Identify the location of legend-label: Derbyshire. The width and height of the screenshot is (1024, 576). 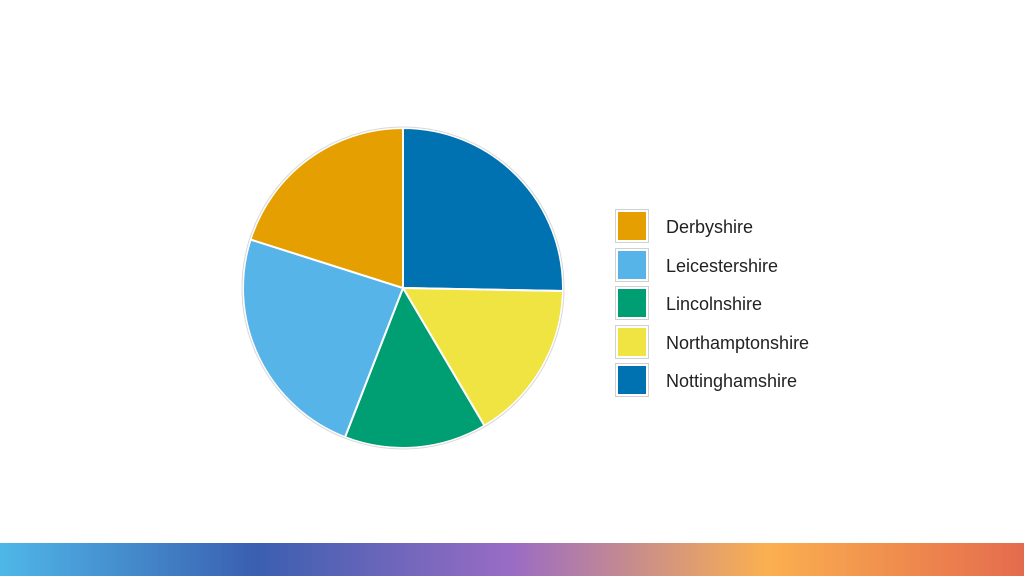
(710, 227).